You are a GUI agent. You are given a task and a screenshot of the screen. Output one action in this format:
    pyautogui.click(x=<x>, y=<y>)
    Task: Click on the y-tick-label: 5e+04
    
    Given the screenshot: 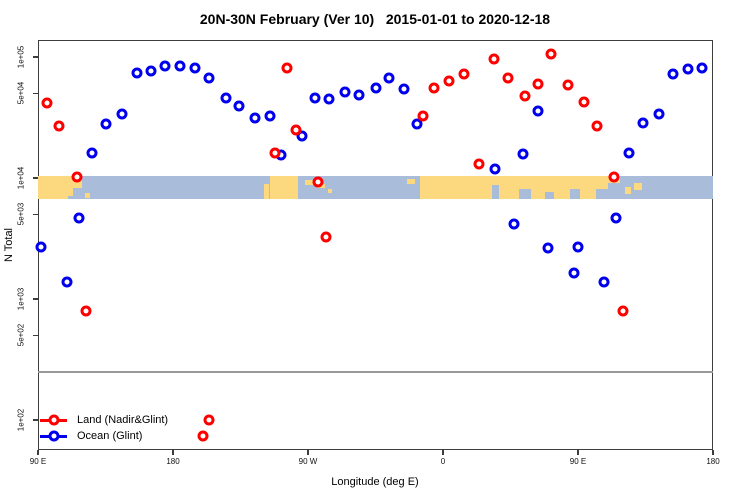 What is the action you would take?
    pyautogui.click(x=21, y=93)
    